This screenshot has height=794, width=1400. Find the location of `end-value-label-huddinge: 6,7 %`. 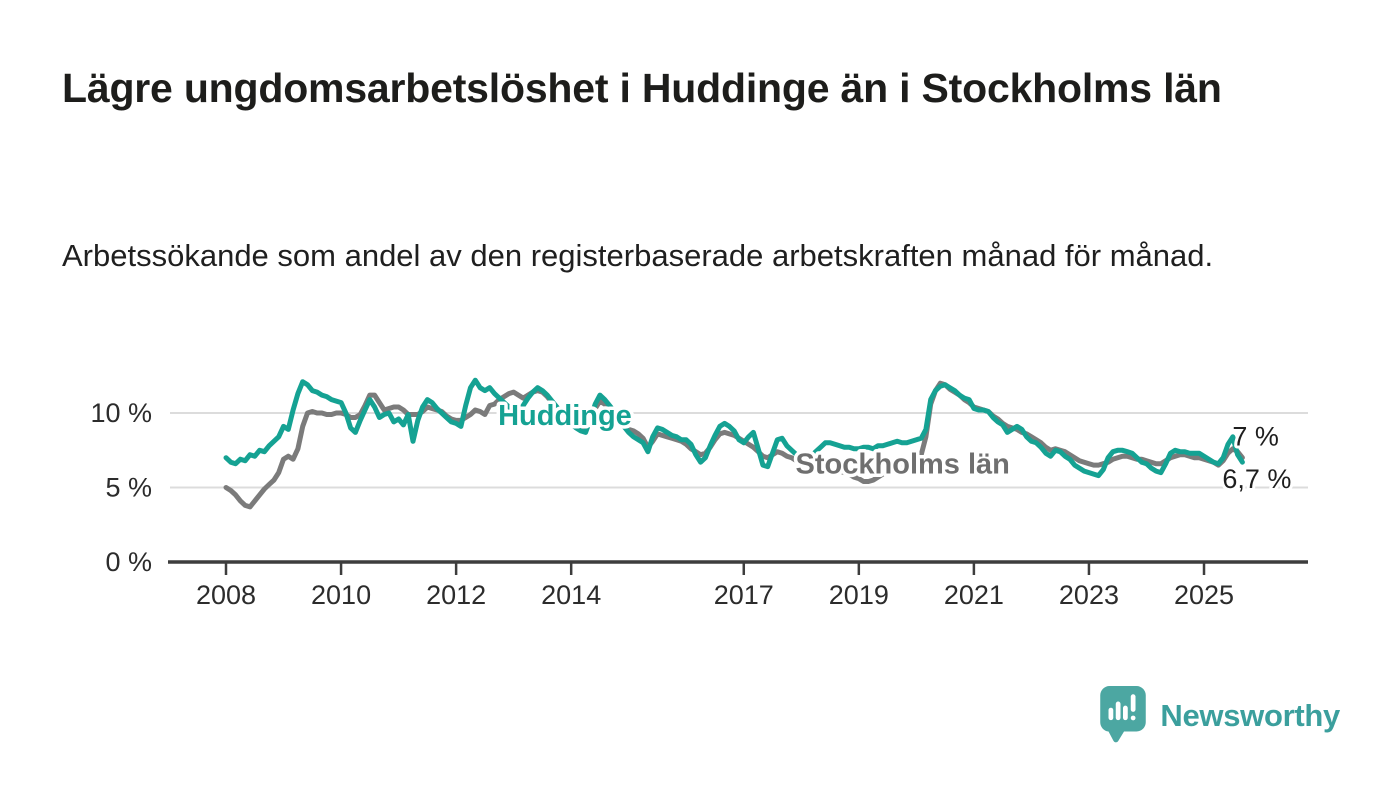

end-value-label-huddinge: 6,7 % is located at coordinates (1256, 479).